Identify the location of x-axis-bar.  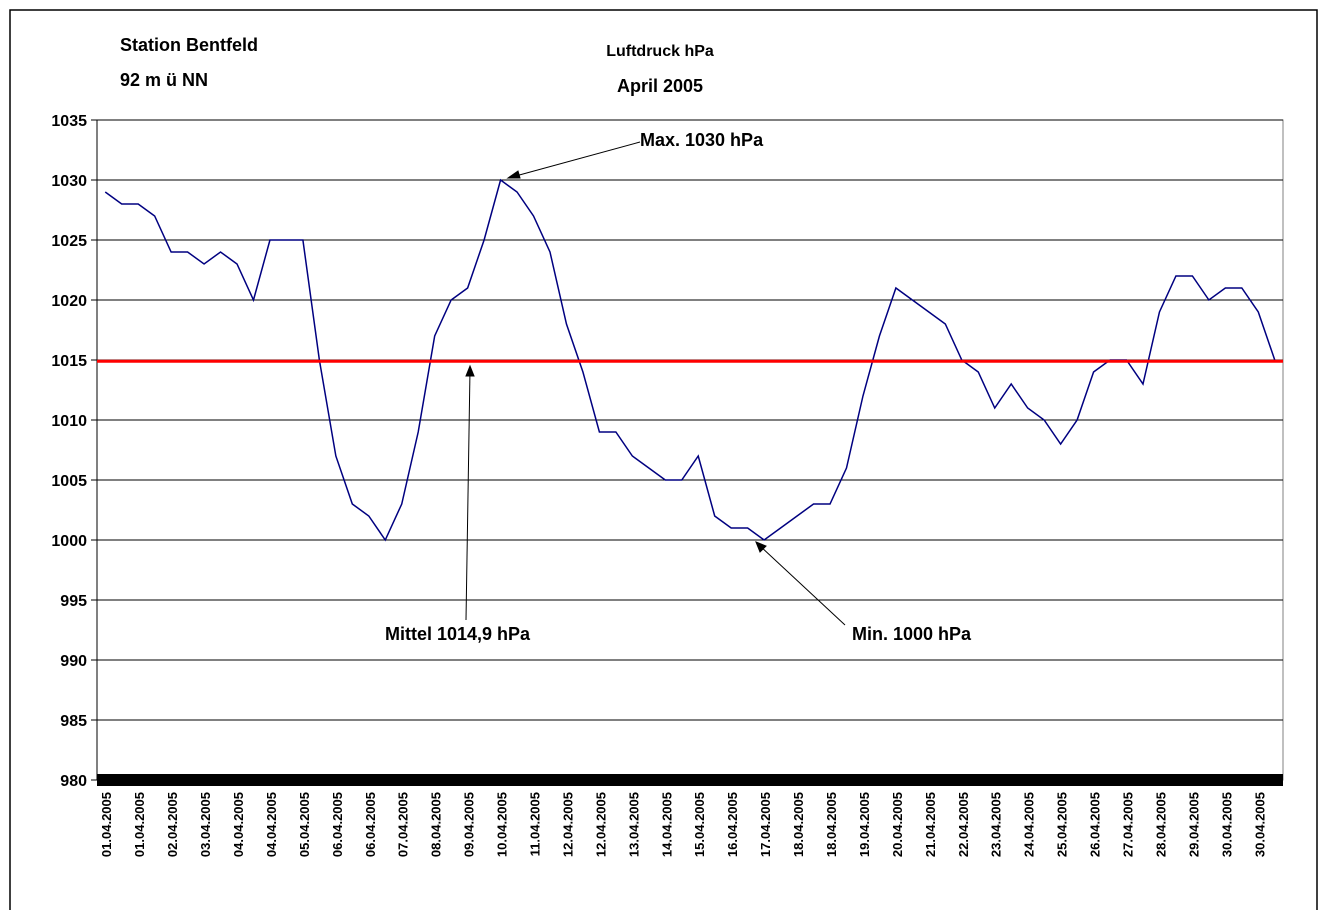
(690, 780).